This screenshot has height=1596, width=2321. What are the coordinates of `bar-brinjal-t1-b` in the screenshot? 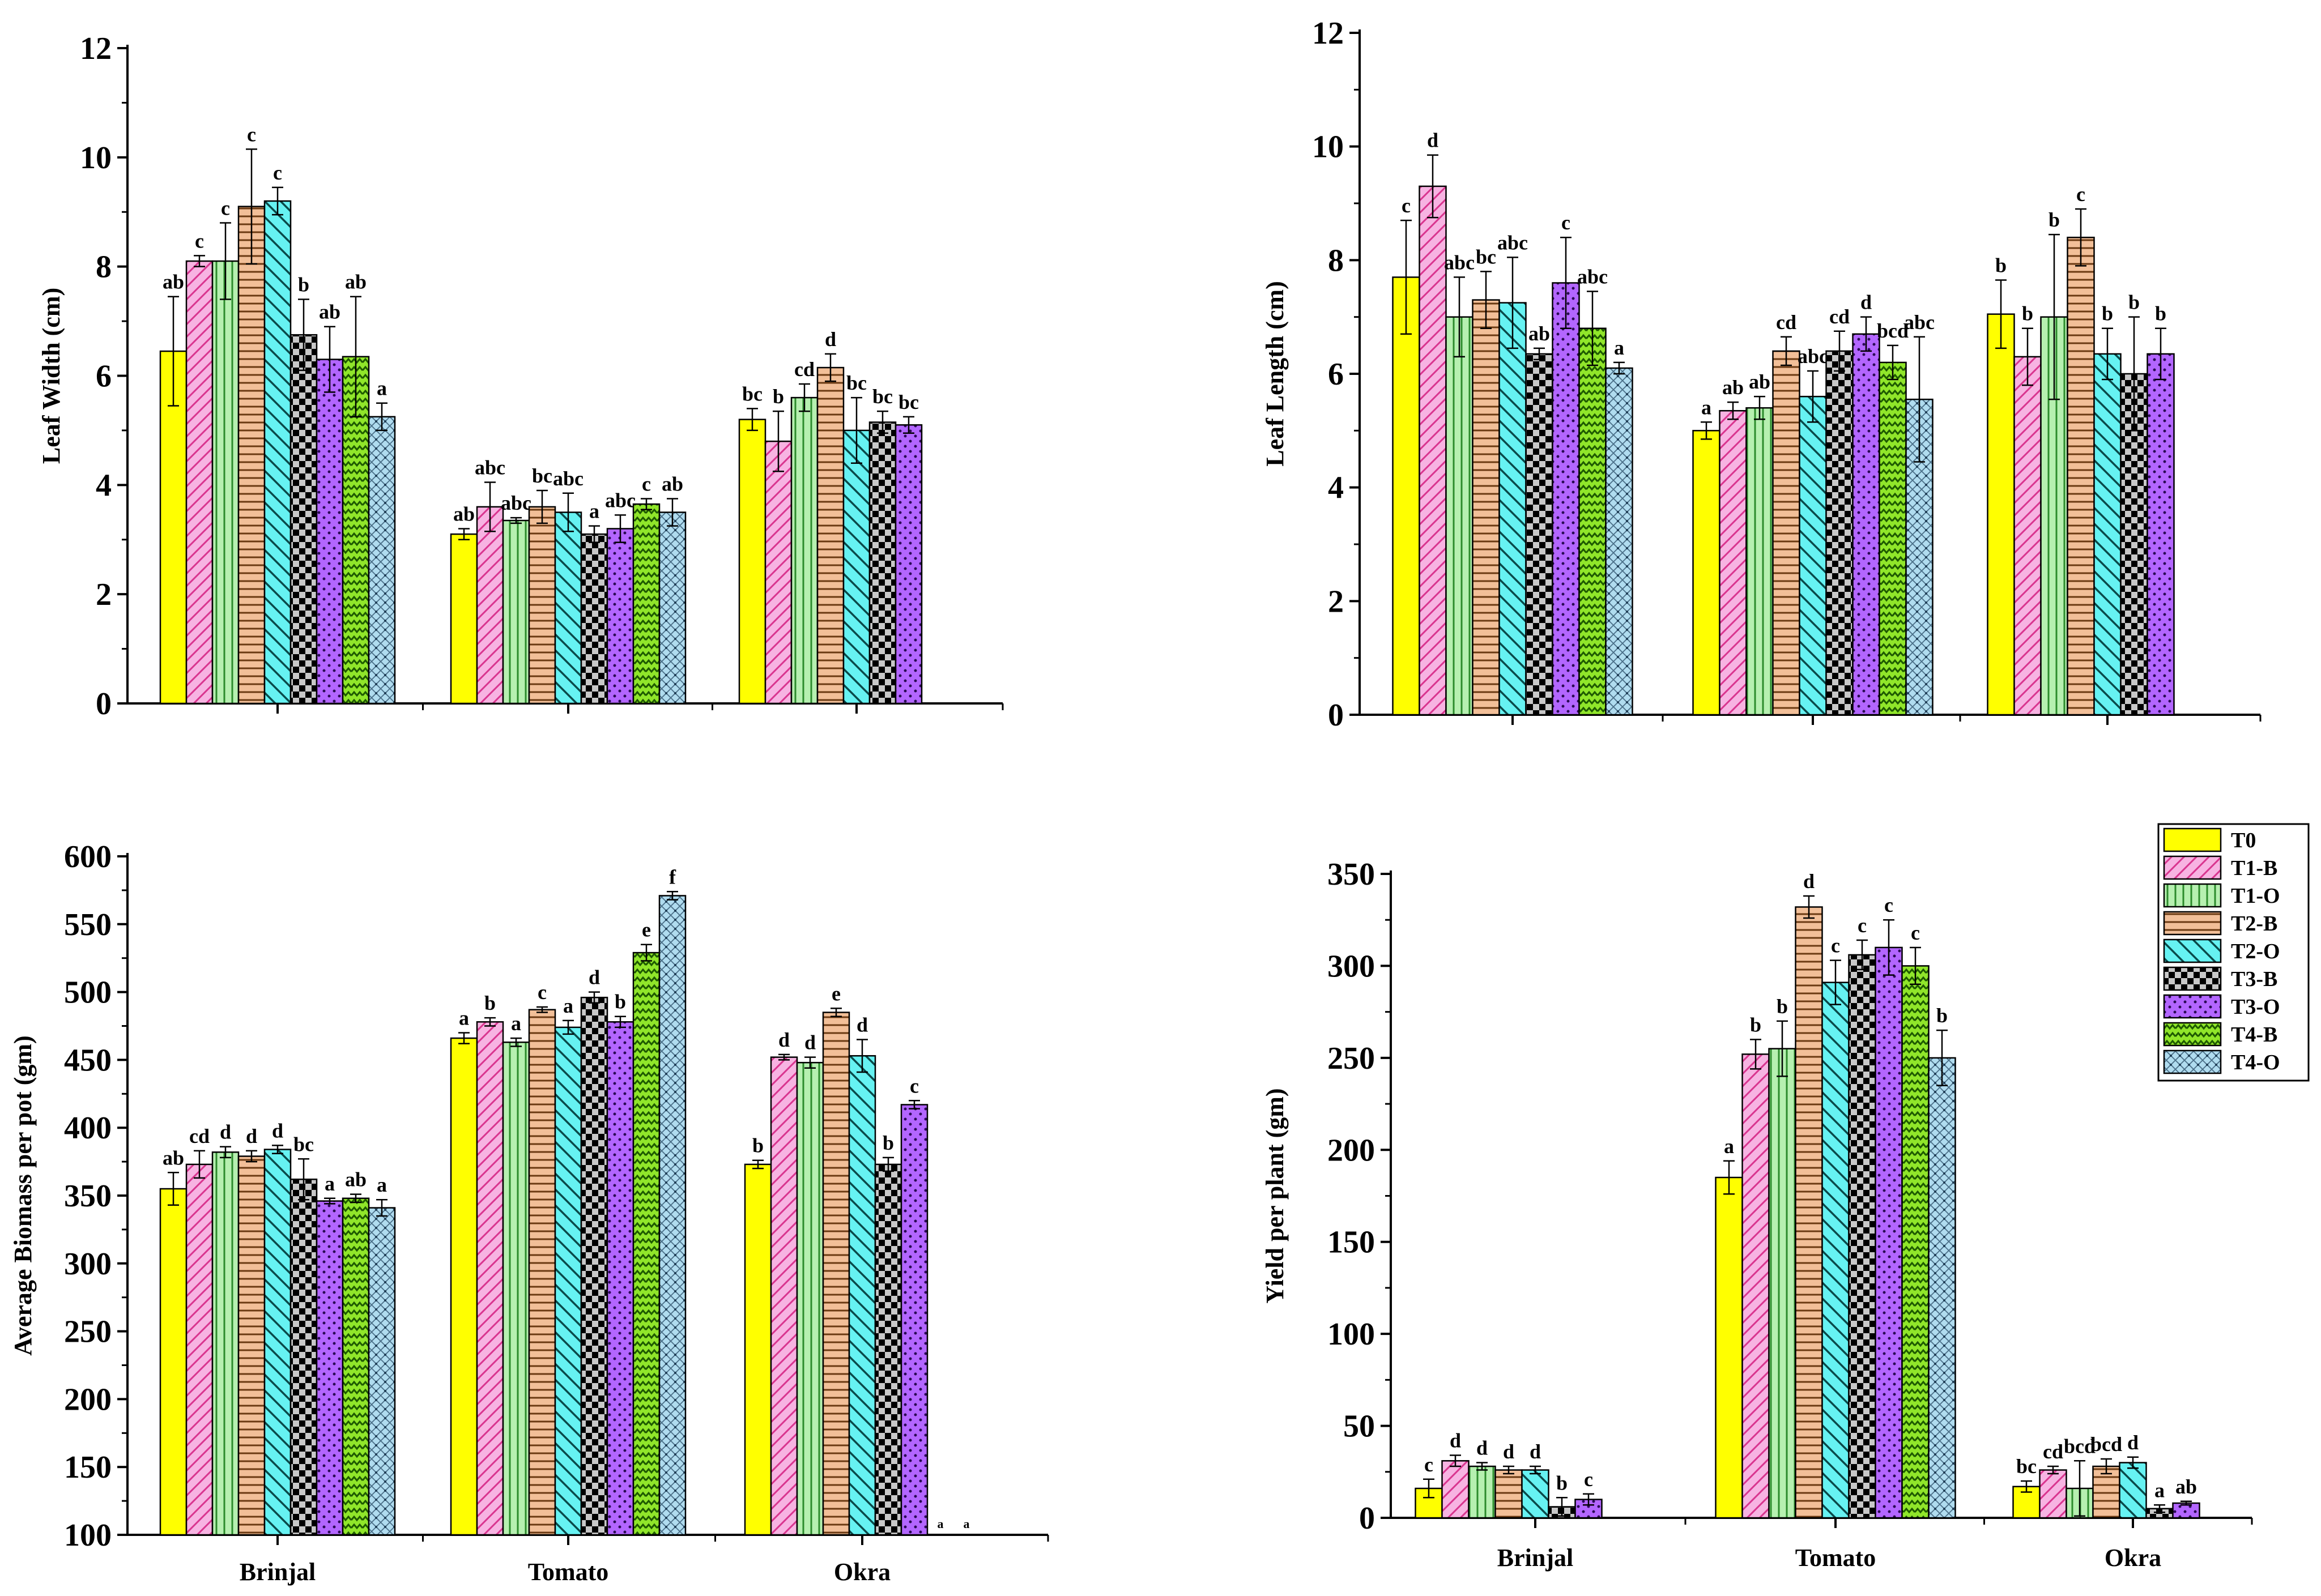 It's located at (199, 483).